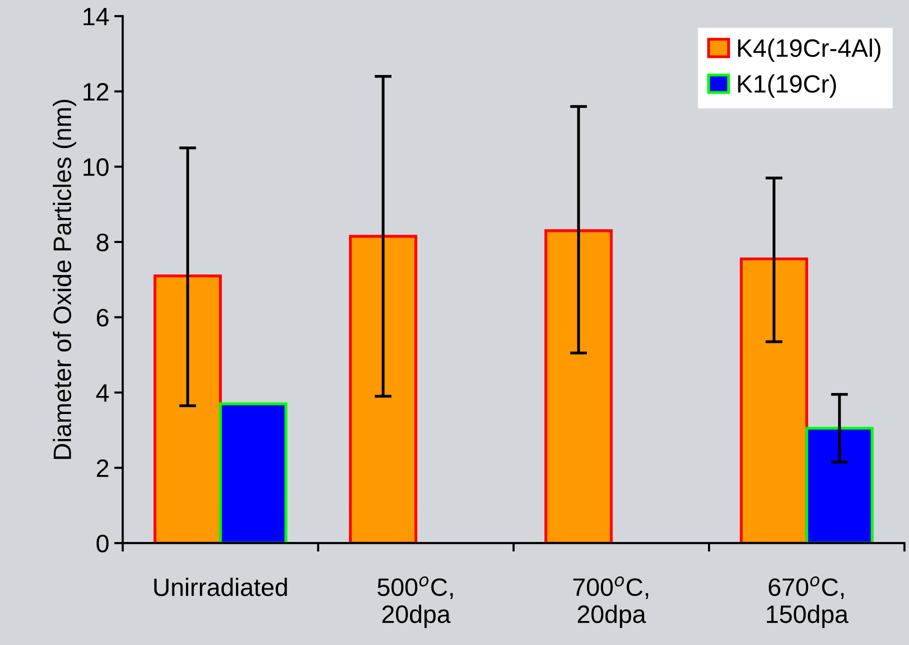 The width and height of the screenshot is (909, 645). What do you see at coordinates (787, 86) in the screenshot?
I see `legend-label: K1(19Cr)` at bounding box center [787, 86].